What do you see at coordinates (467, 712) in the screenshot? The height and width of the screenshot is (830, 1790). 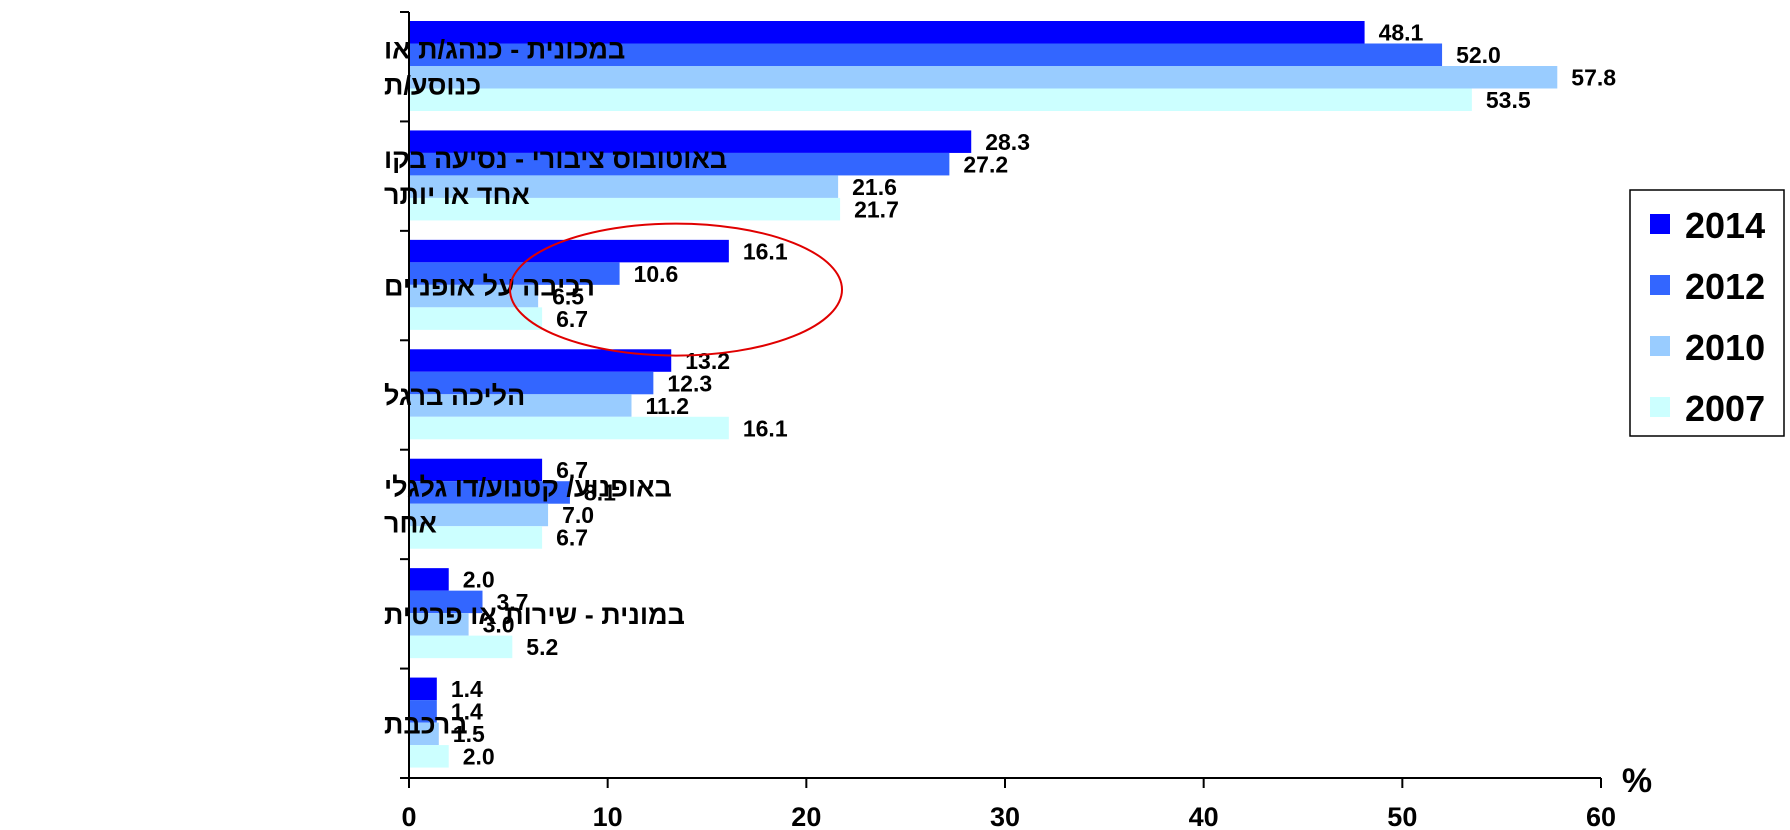 I see `value-label-2012-cat-6: 1.4` at bounding box center [467, 712].